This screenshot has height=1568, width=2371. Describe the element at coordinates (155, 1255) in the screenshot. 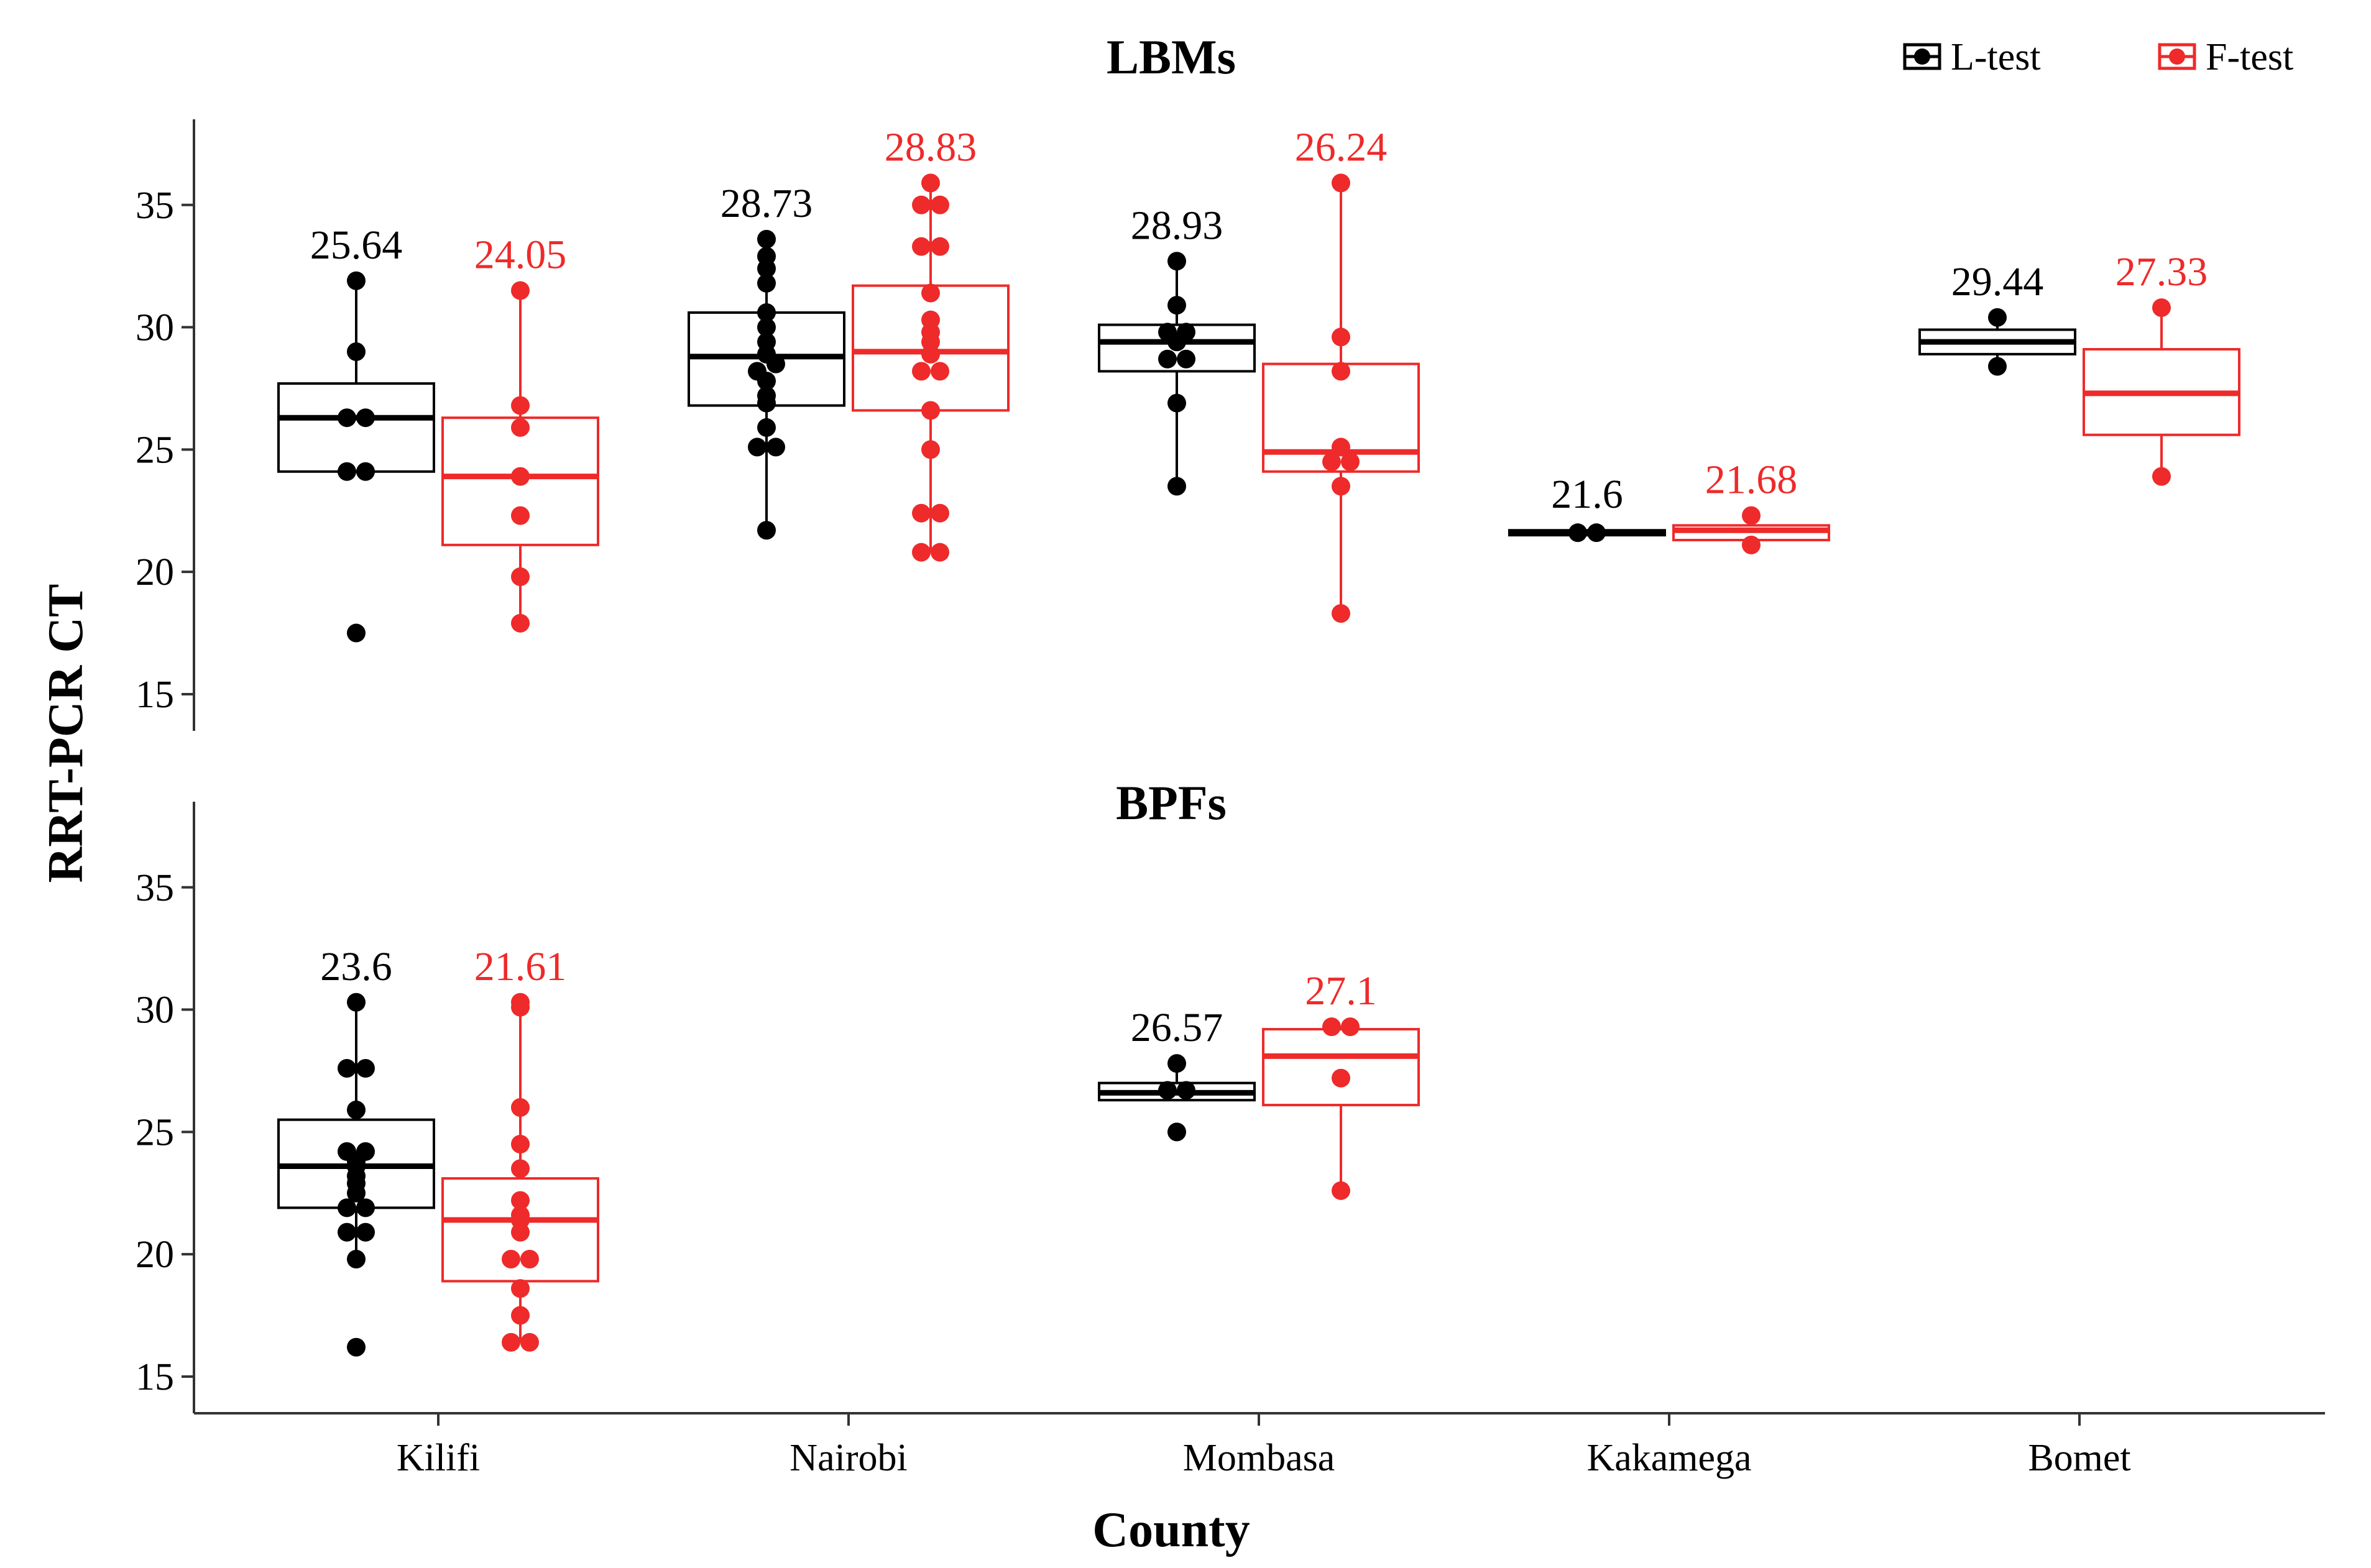

I see `y-tick-label-bpfs-20: 20` at that location.